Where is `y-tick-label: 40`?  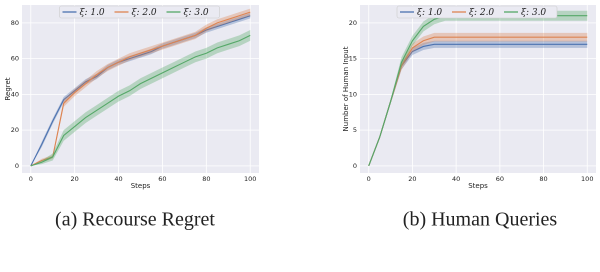 y-tick-label: 40 is located at coordinates (15, 94).